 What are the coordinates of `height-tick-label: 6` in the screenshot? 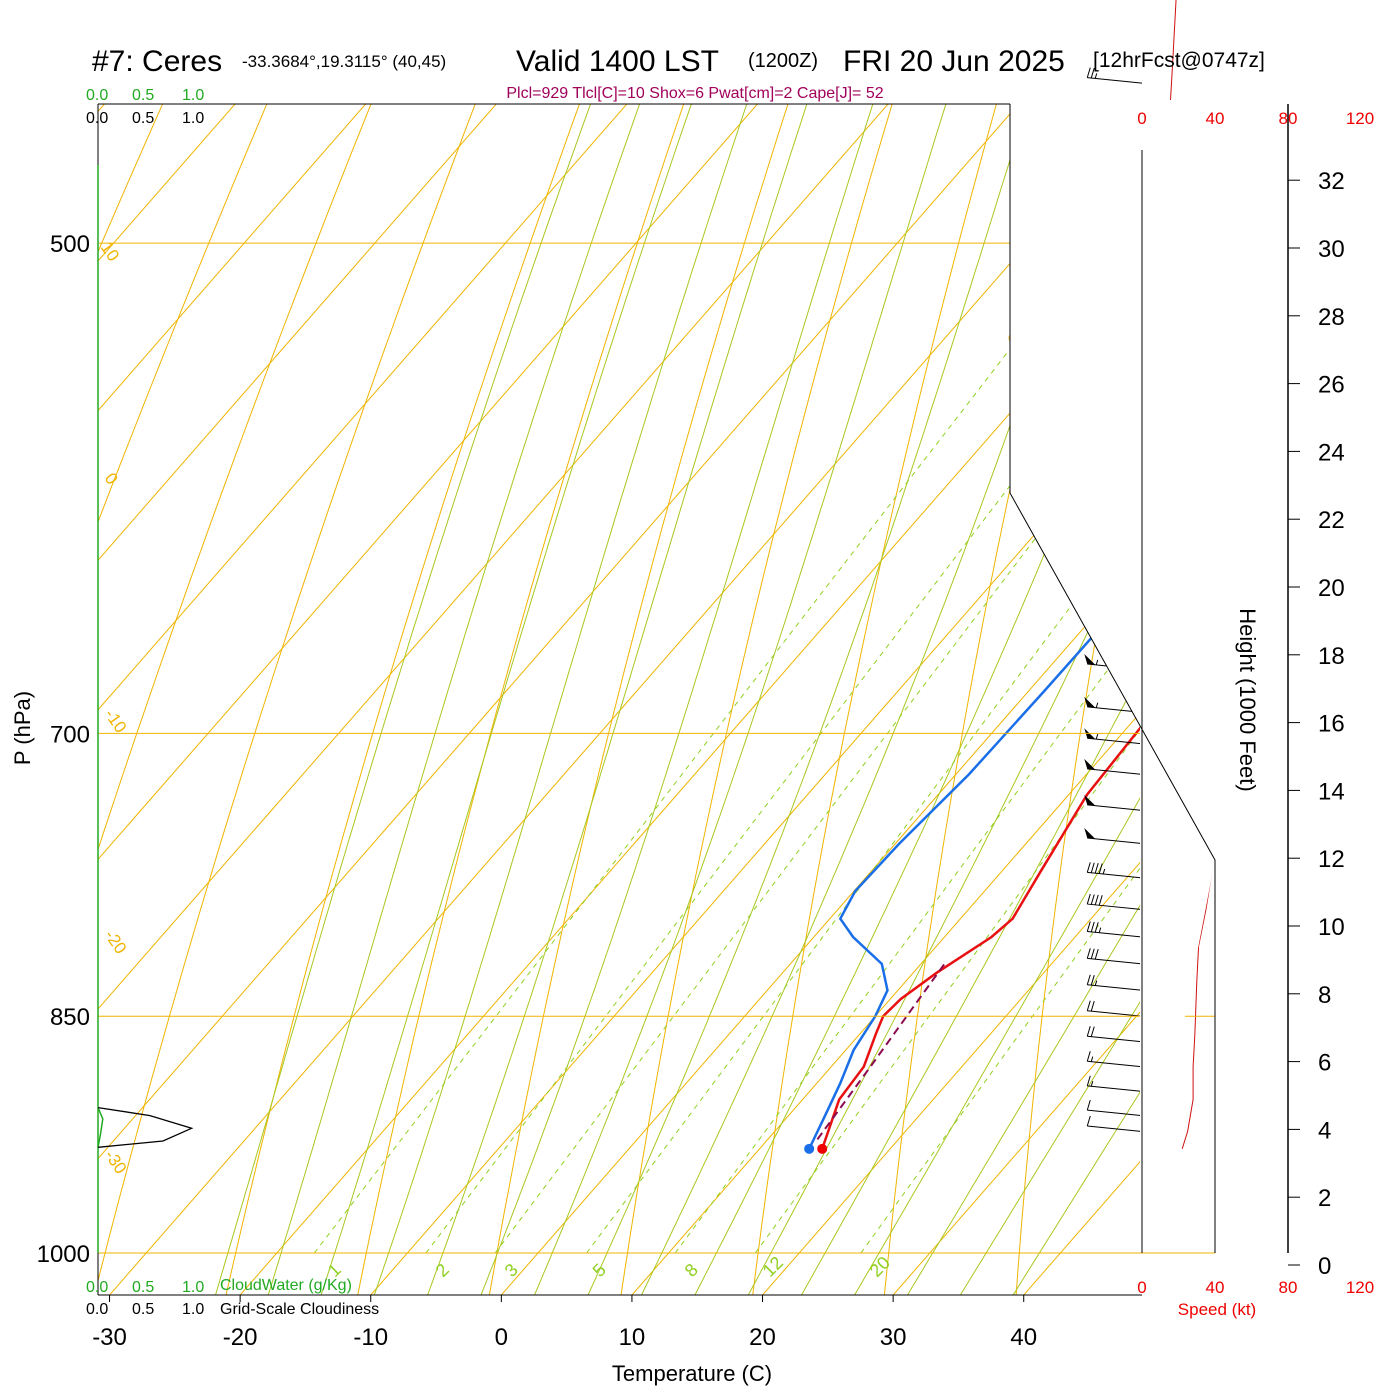 It's located at (1324, 1063).